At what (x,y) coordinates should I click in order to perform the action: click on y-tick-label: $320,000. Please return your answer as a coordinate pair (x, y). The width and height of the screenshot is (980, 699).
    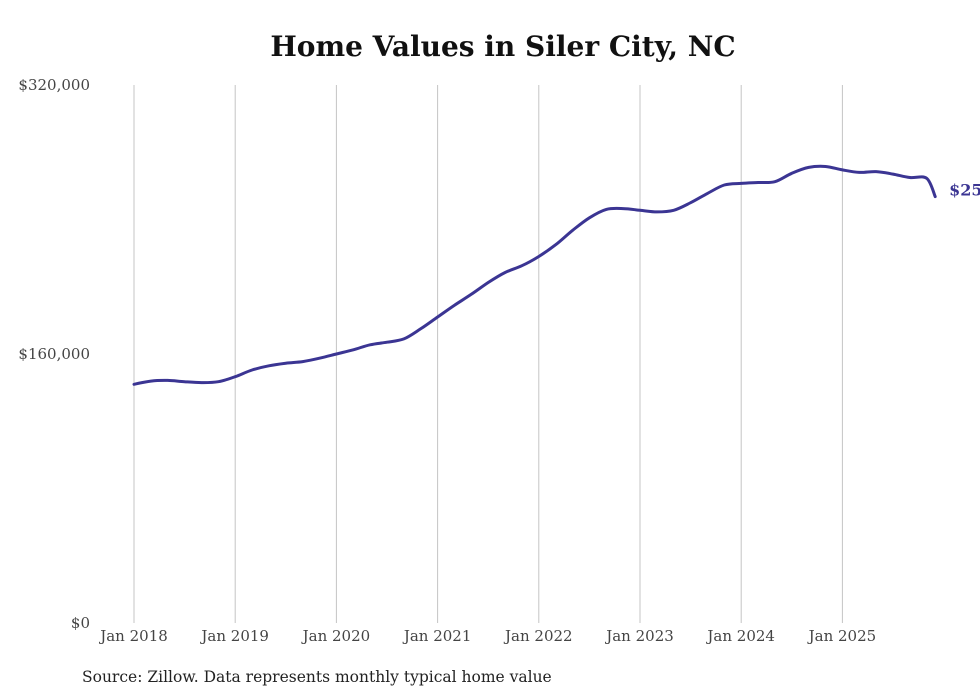
    Looking at the image, I should click on (54, 85).